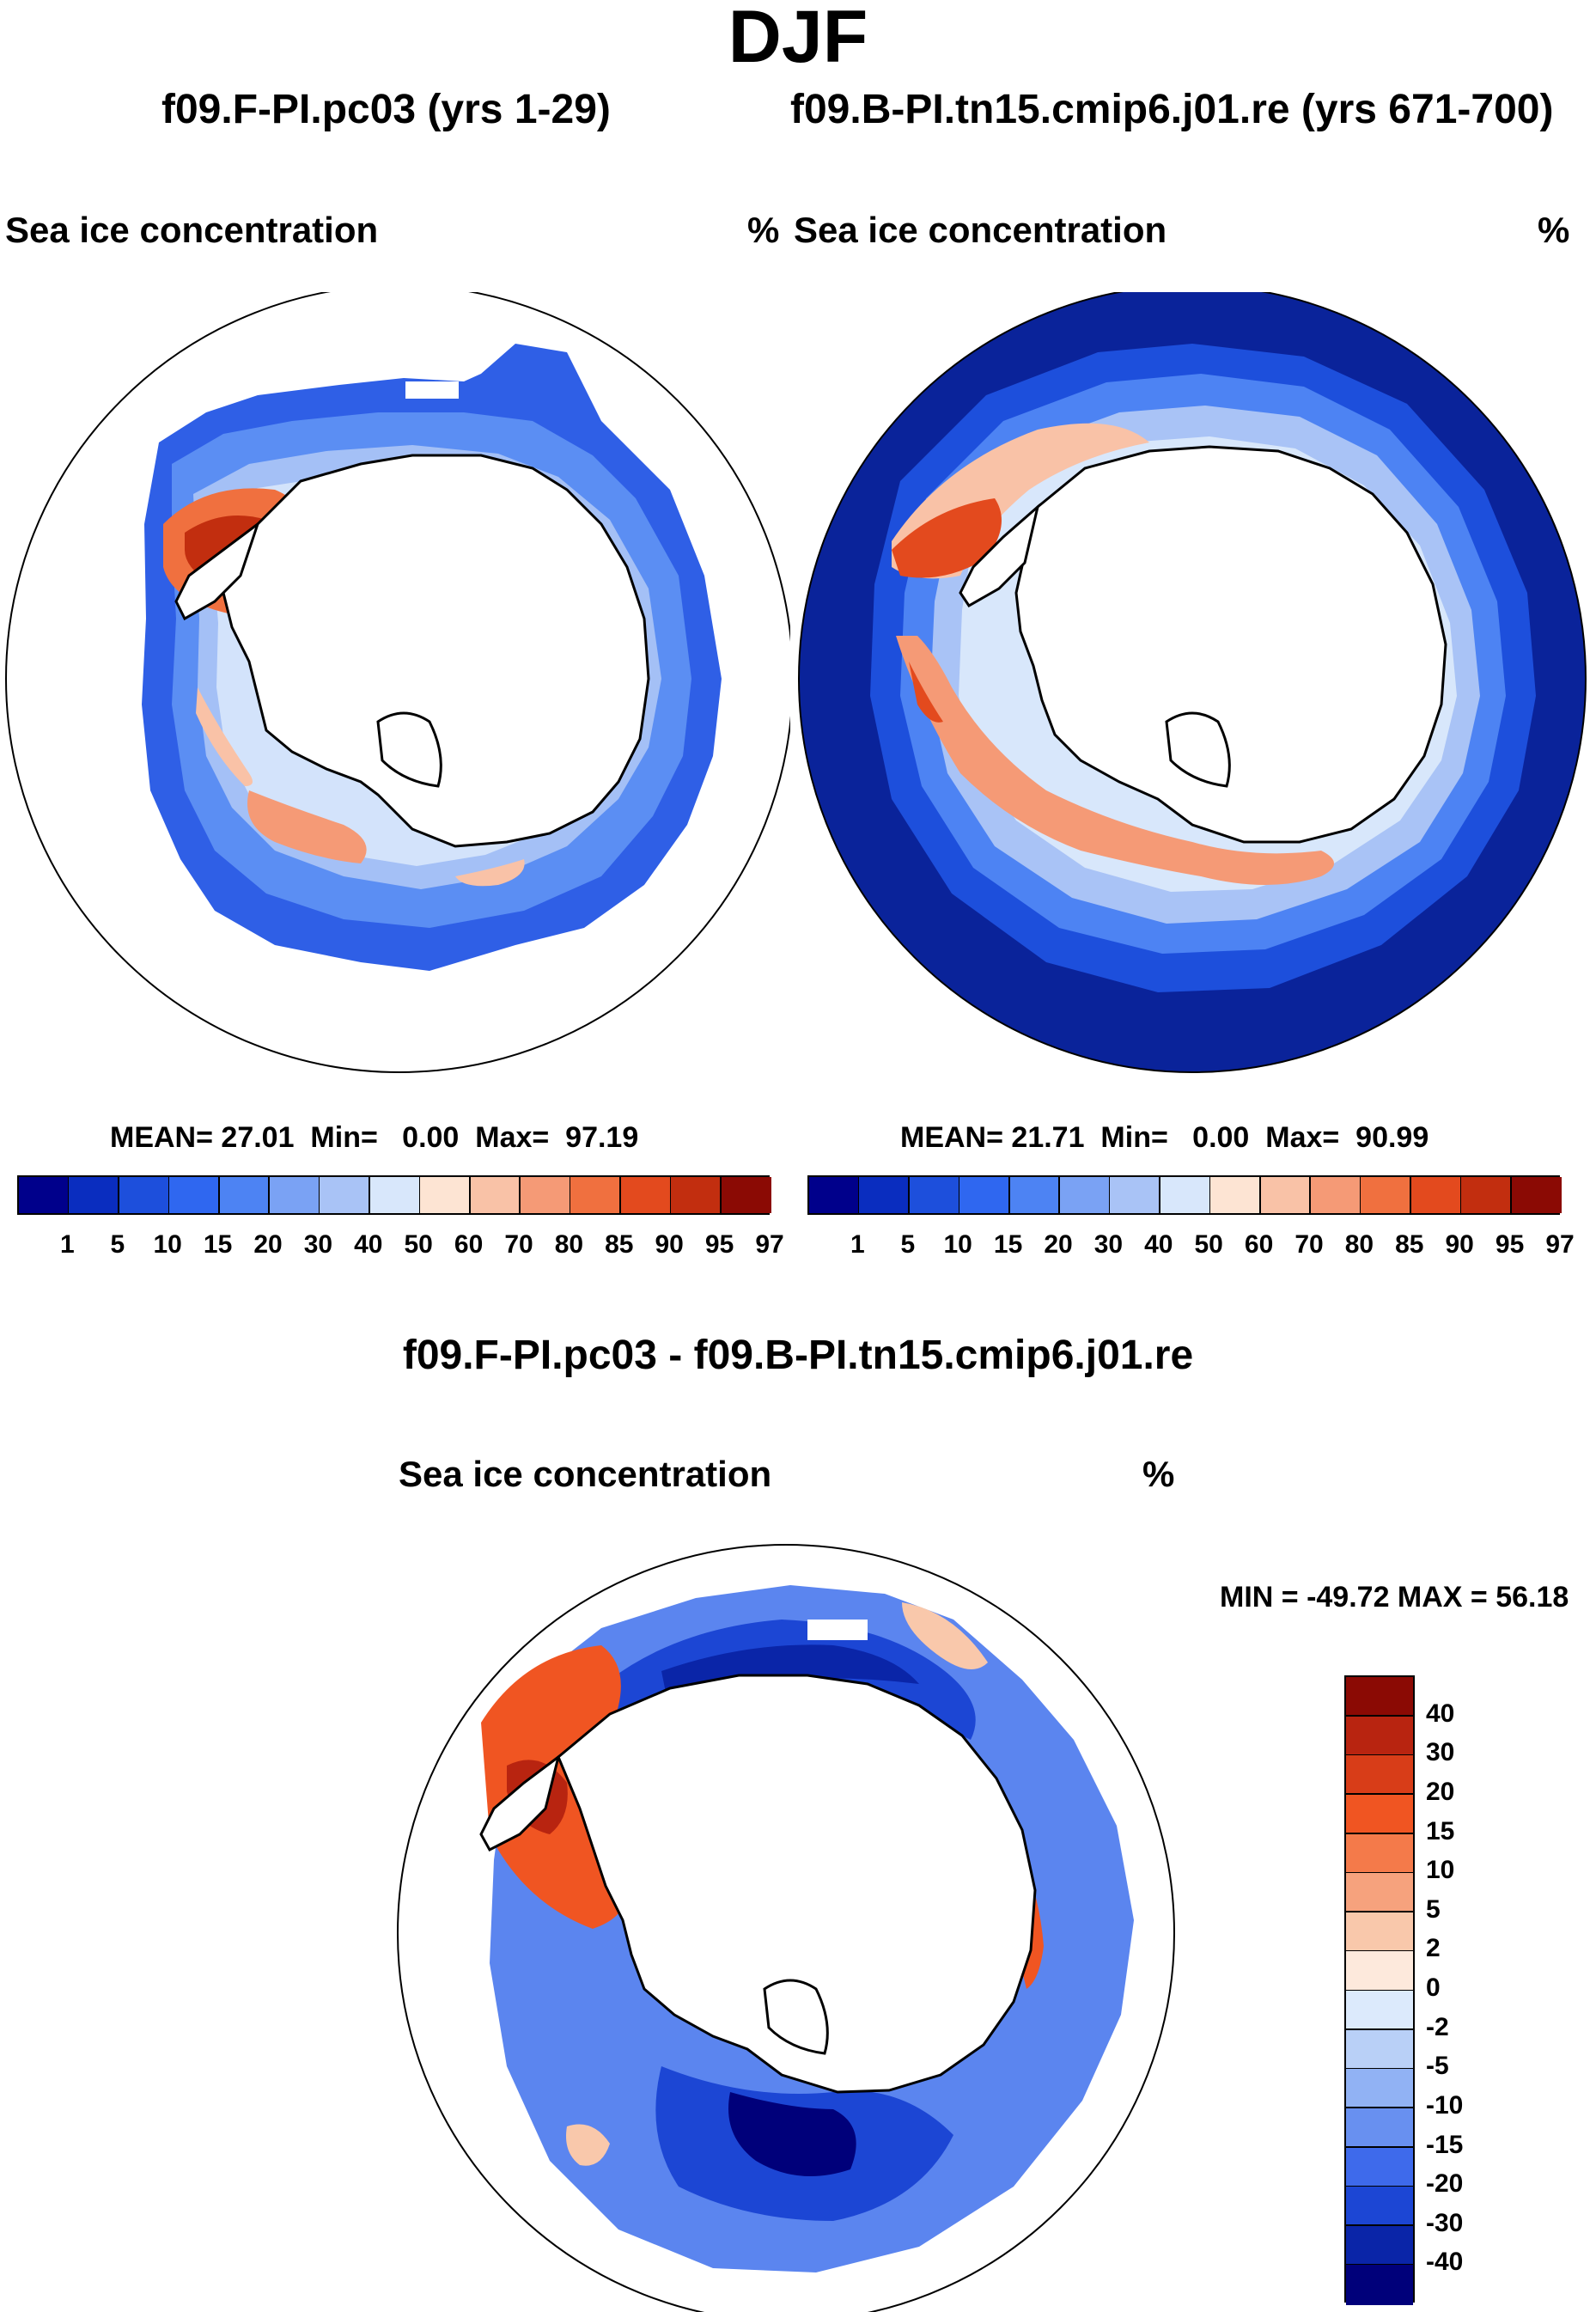  Describe the element at coordinates (837, 1630) in the screenshot. I see `diff-data-gap` at that location.